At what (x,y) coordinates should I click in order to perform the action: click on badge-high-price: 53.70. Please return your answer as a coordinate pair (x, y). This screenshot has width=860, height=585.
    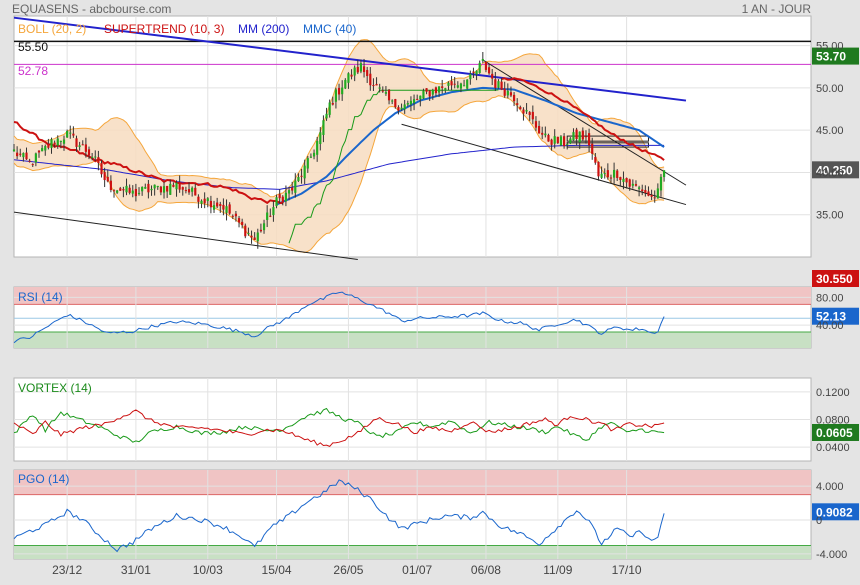
    Looking at the image, I should click on (831, 57).